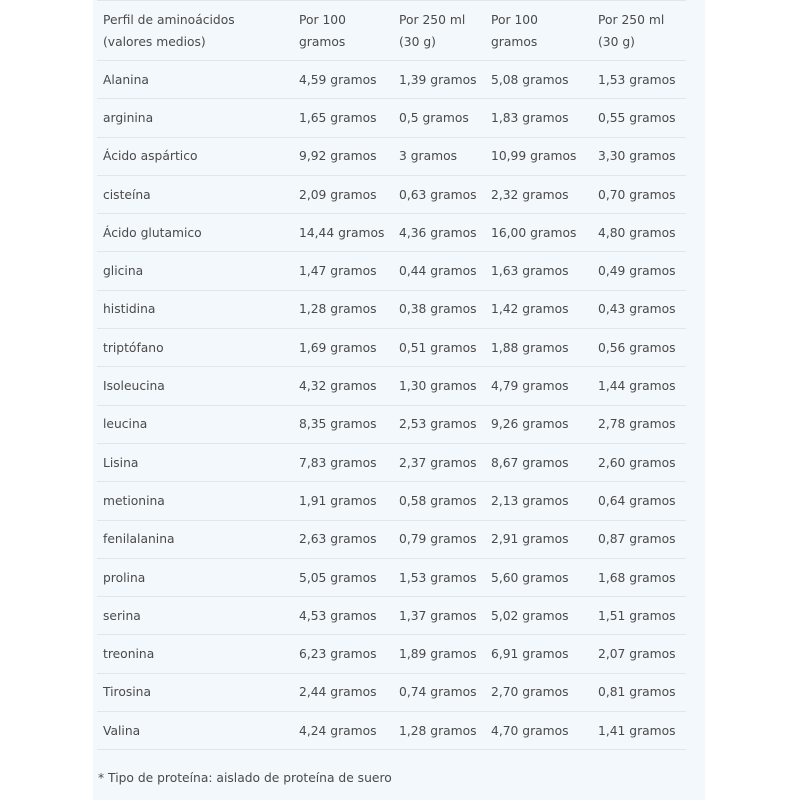 The width and height of the screenshot is (800, 800). Describe the element at coordinates (195, 195) in the screenshot. I see `amino-acid-name: cisteína` at that location.